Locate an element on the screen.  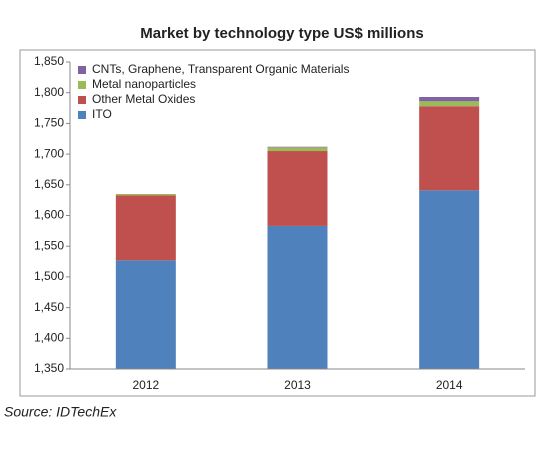
legend-label: Metal nanoparticles is located at coordinates (144, 84).